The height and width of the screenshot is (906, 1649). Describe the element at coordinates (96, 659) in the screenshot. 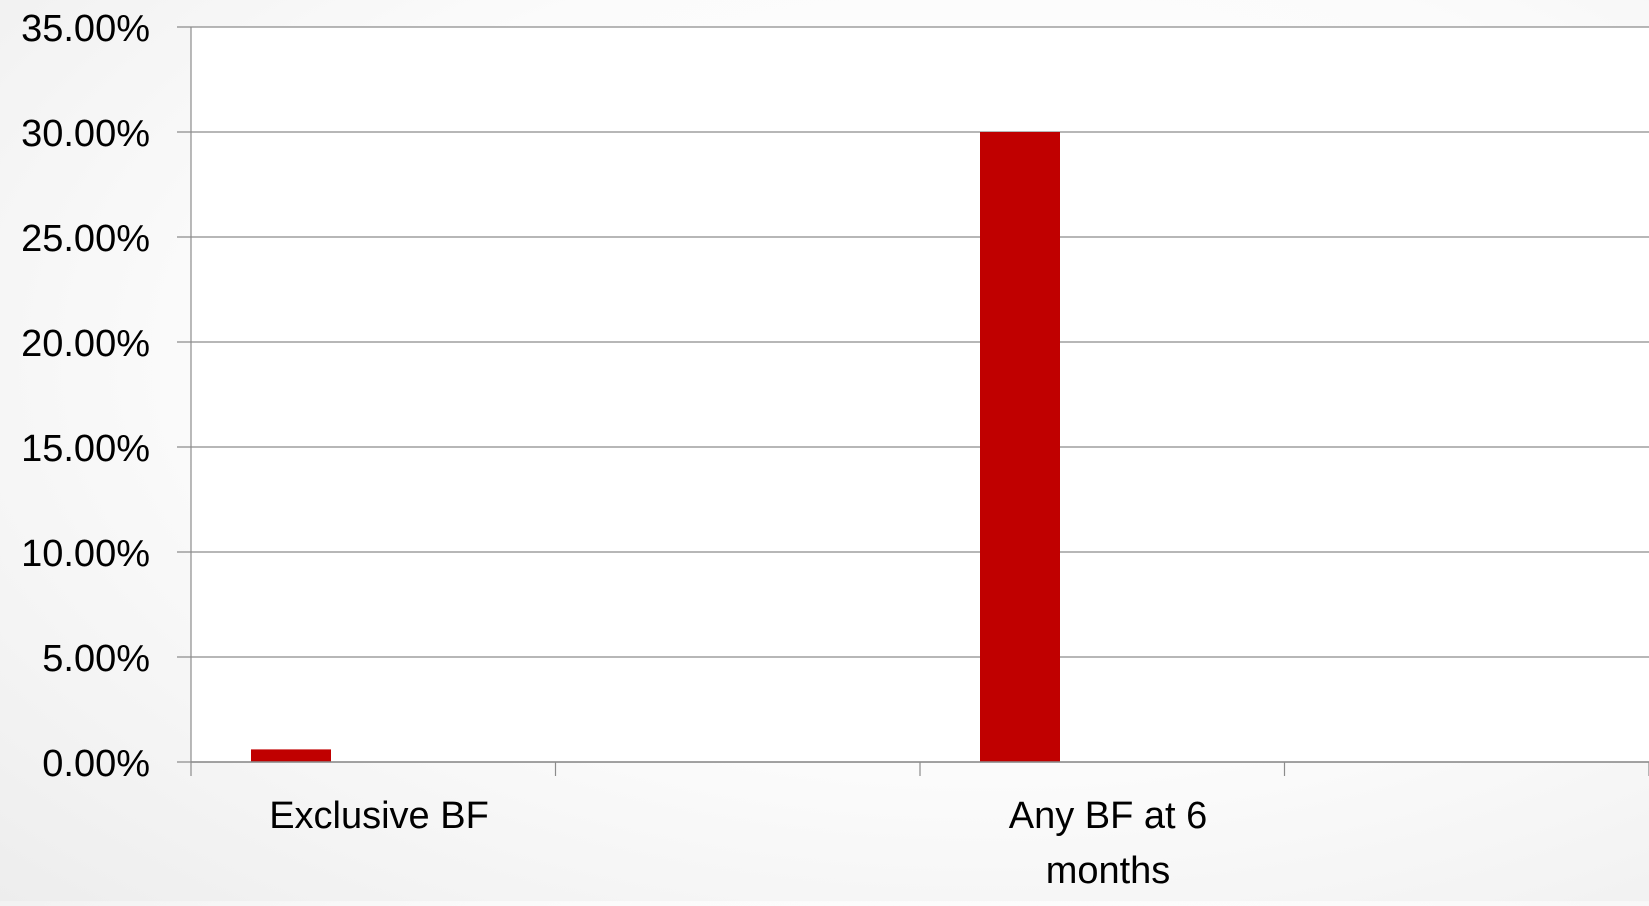

I see `y-tick-label: 5.00%` at that location.